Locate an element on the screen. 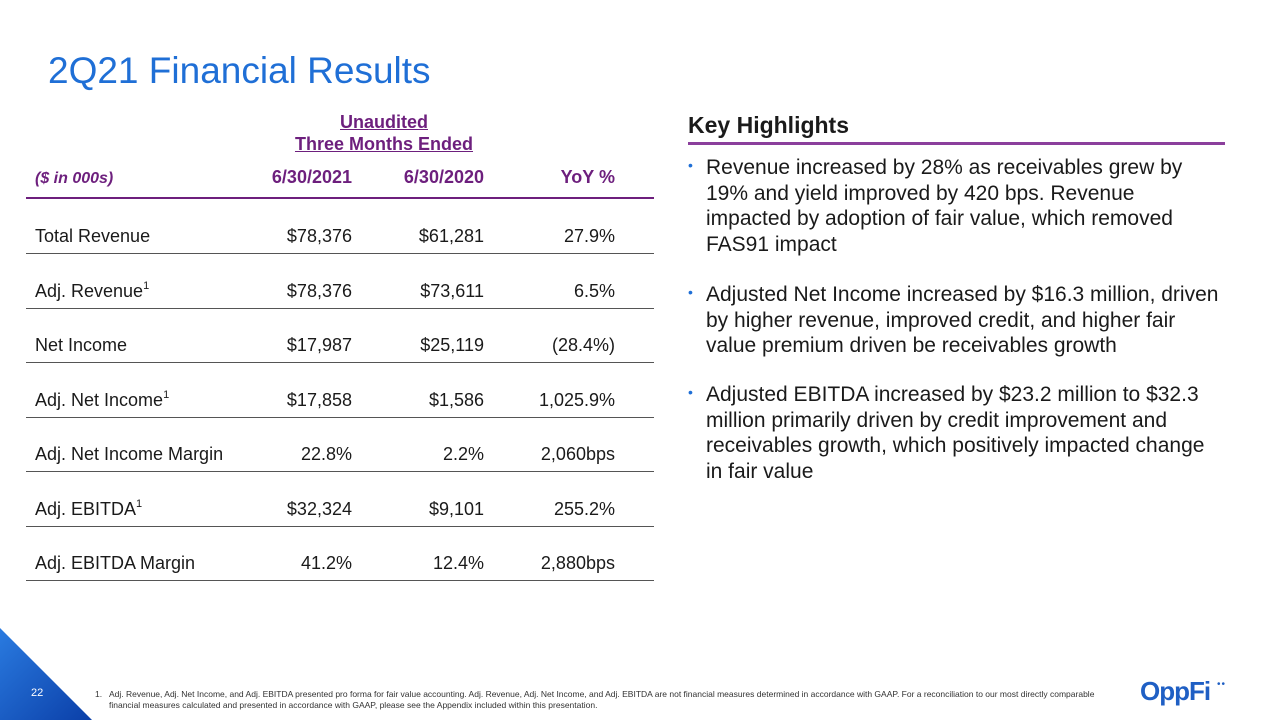 The image size is (1280, 720). row-label: Adj. Net Income1 is located at coordinates (102, 399).